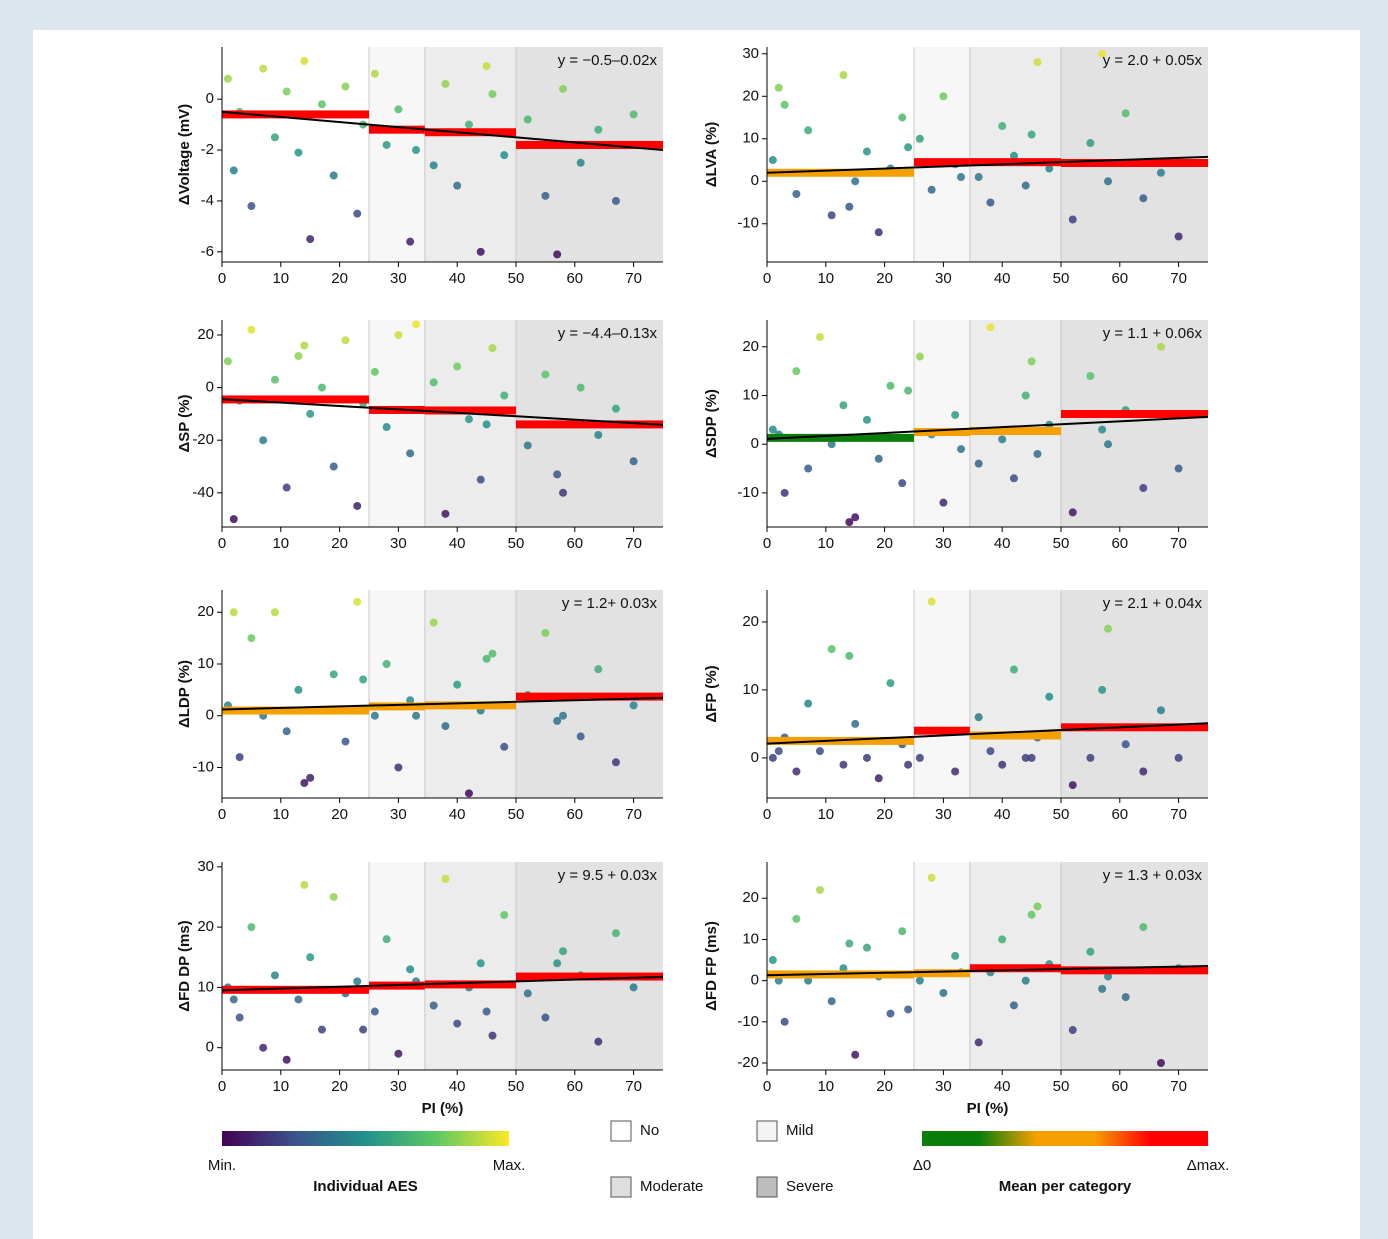 Image resolution: width=1388 pixels, height=1239 pixels. I want to click on legend-label: No, so click(649, 1130).